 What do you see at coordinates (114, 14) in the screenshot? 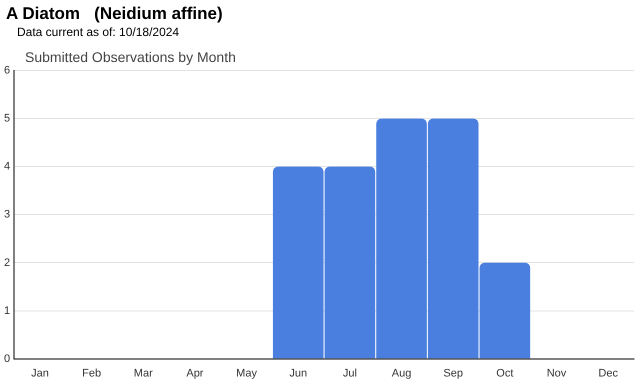
I see `chart-title: A Diatom (Neidium affine)` at bounding box center [114, 14].